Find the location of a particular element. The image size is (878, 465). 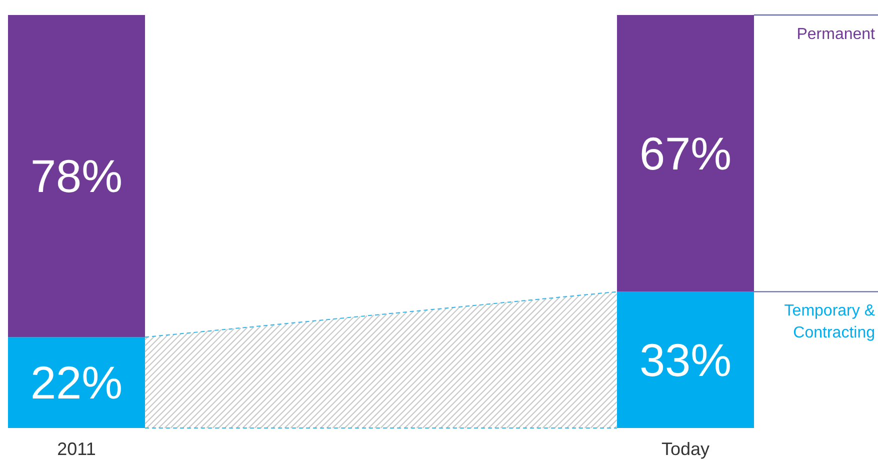

data-label: 67% is located at coordinates (685, 153).